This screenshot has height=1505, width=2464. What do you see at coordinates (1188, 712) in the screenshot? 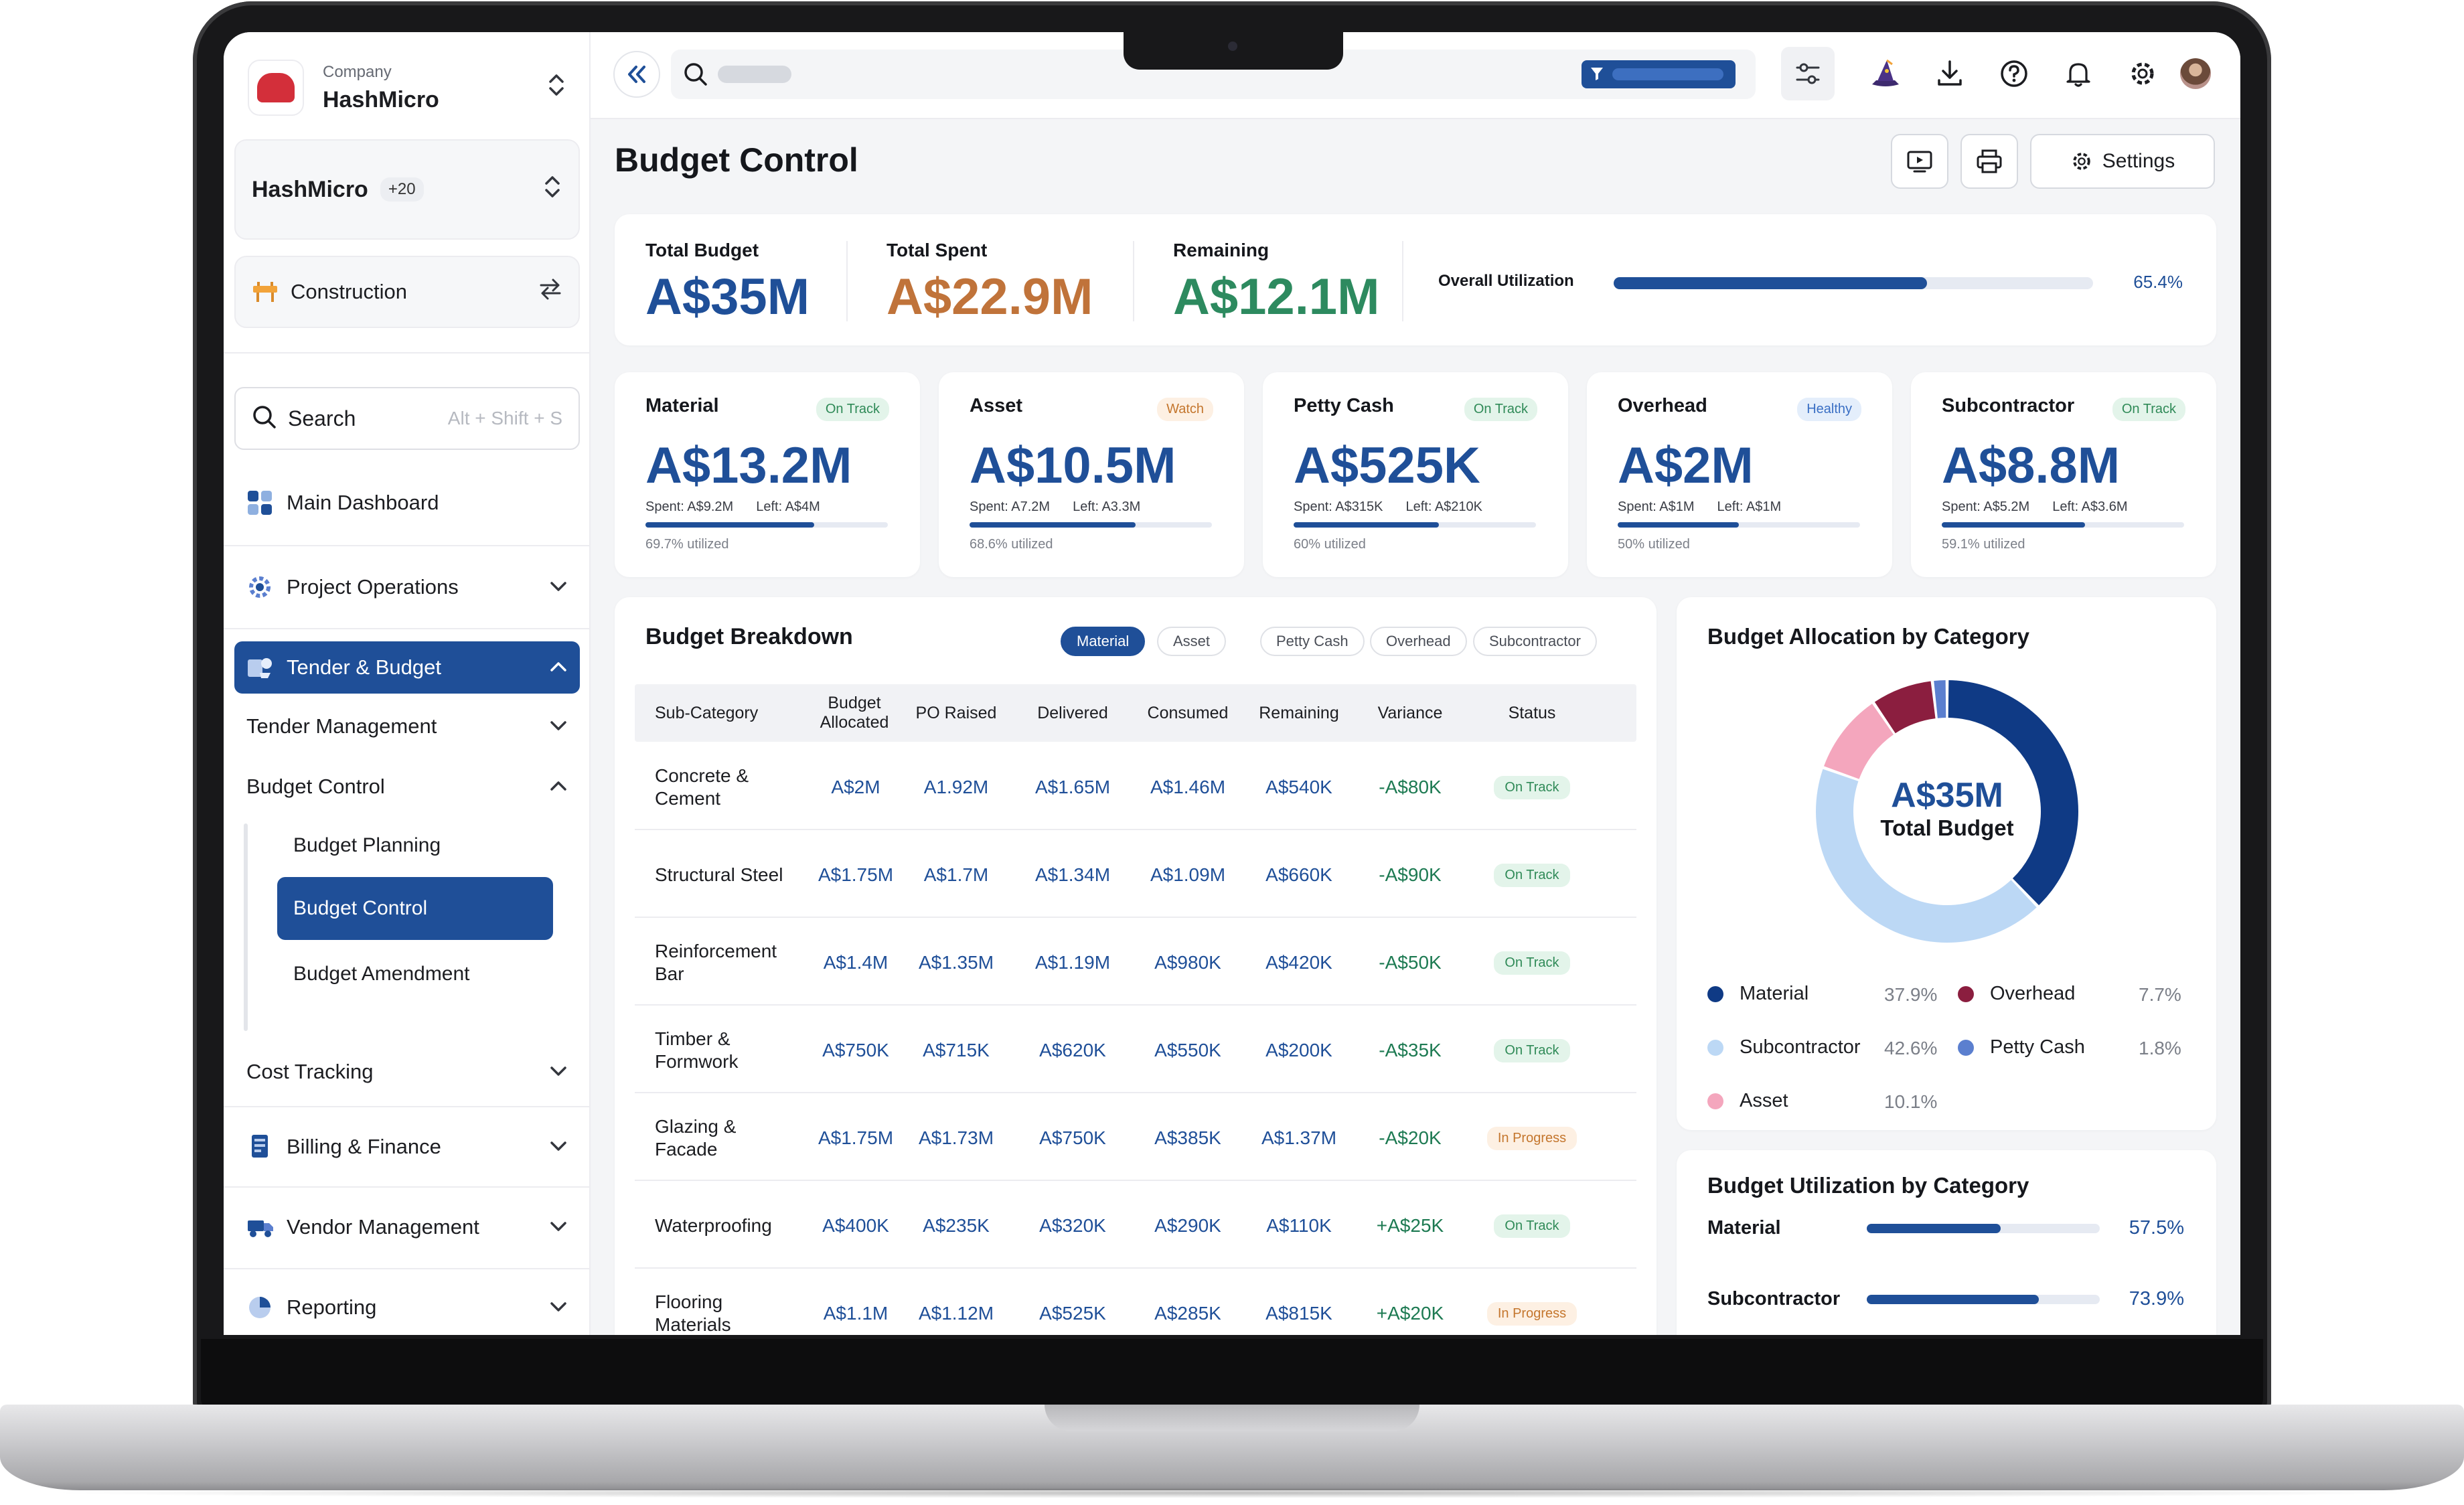
I see `column-header-consumed: Consumed` at bounding box center [1188, 712].